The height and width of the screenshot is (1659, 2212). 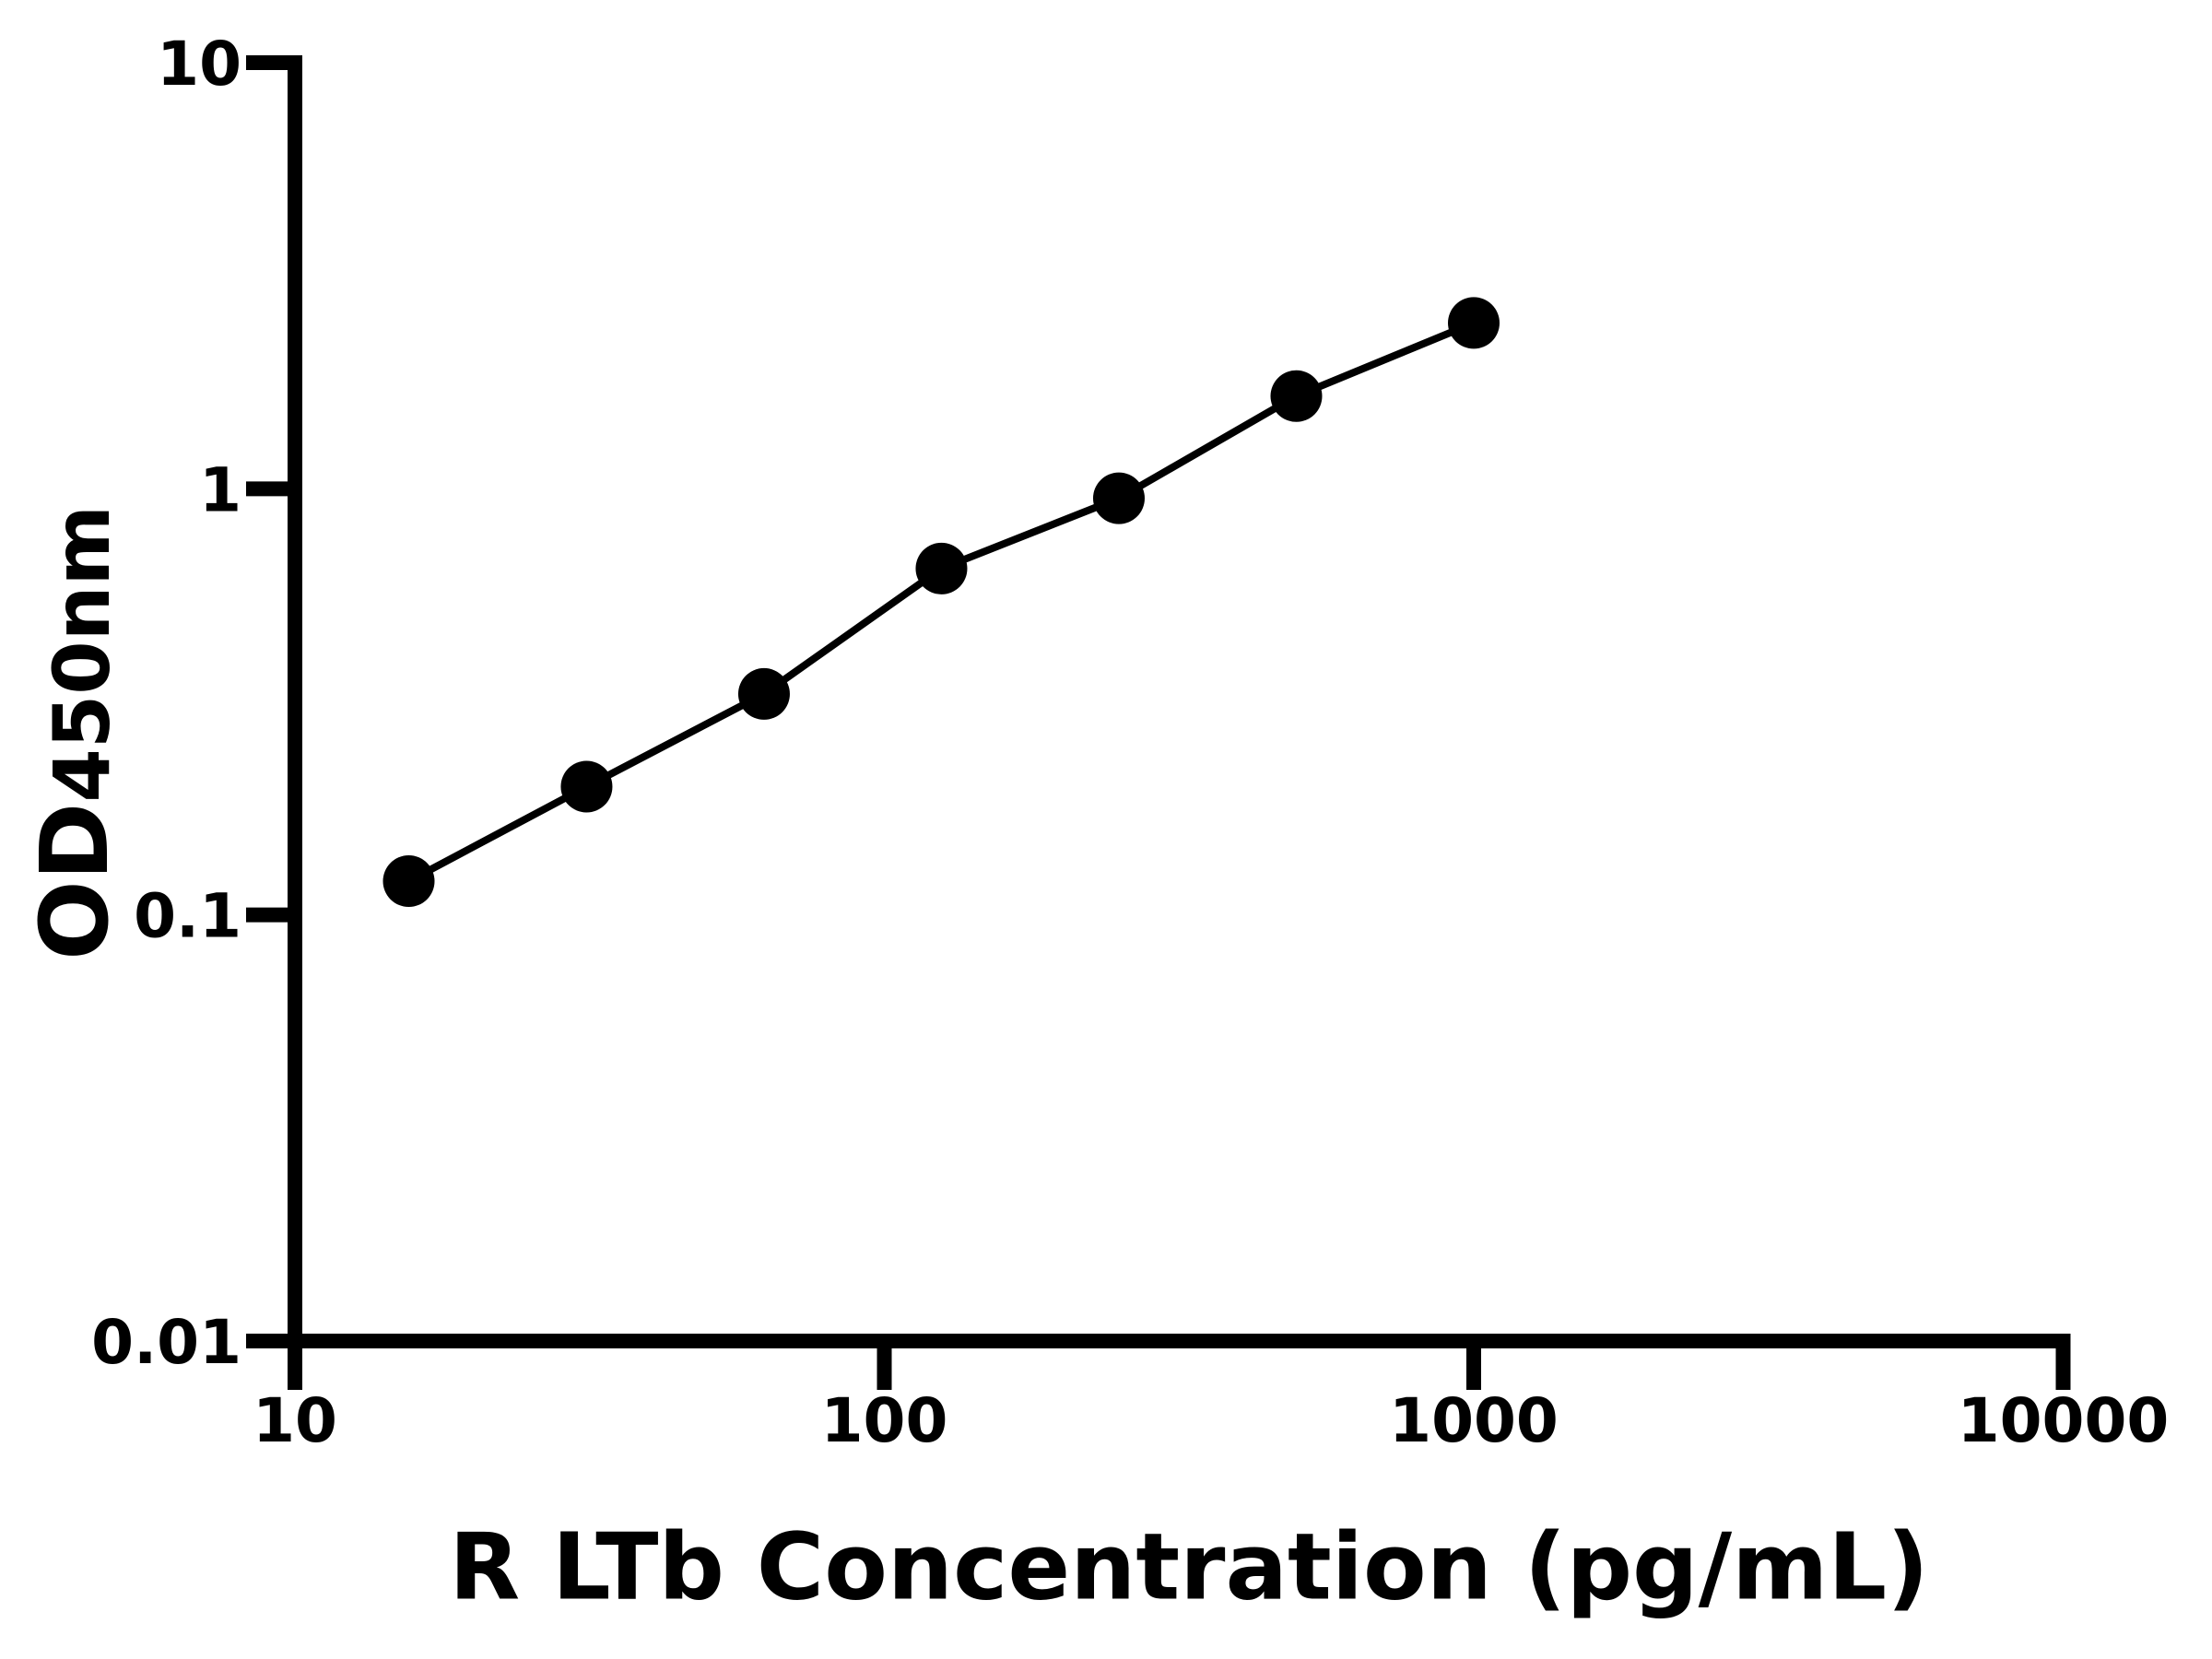 What do you see at coordinates (166, 1342) in the screenshot?
I see `y-tick-label: 0.01` at bounding box center [166, 1342].